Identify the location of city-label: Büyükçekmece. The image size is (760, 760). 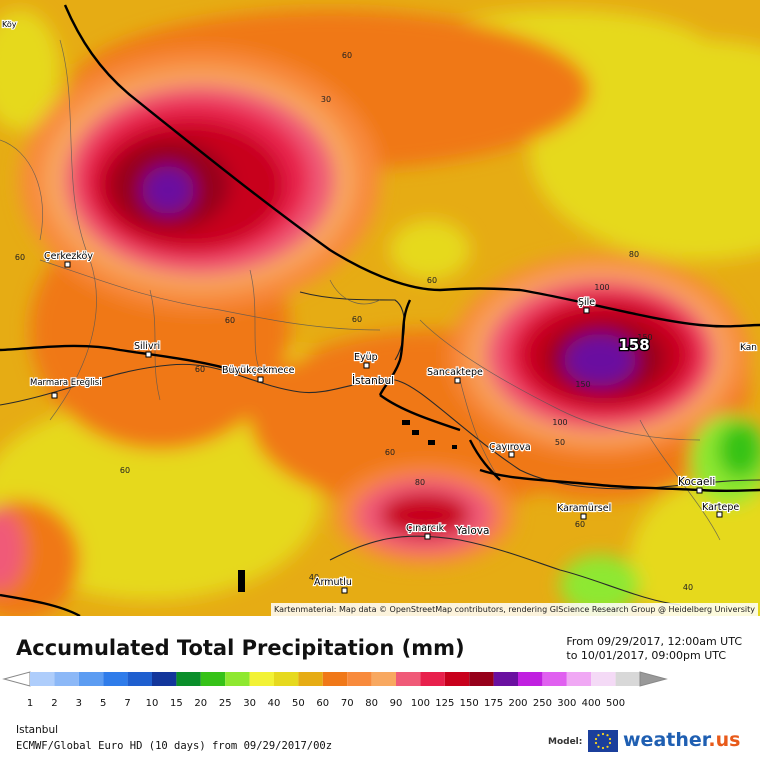
(258, 370).